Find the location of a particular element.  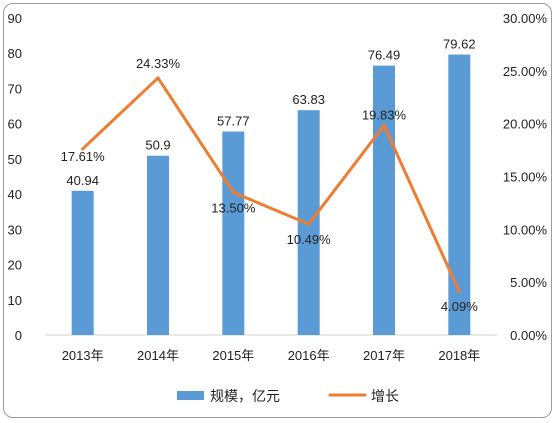

right-axis-tick-label: 15.00% is located at coordinates (525, 177).